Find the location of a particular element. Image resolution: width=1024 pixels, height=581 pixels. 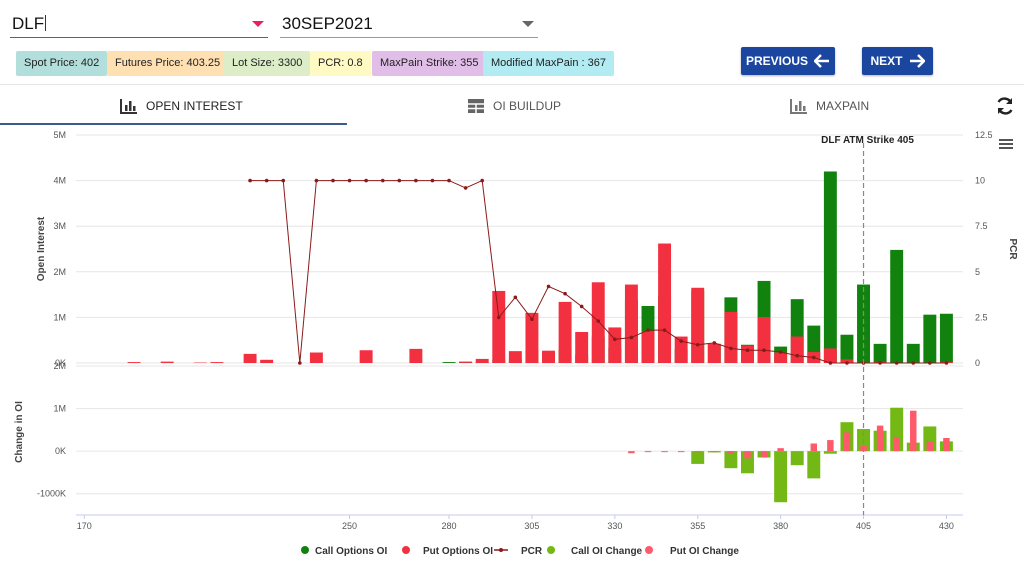

y-tick-label: 0K is located at coordinates (60, 363).